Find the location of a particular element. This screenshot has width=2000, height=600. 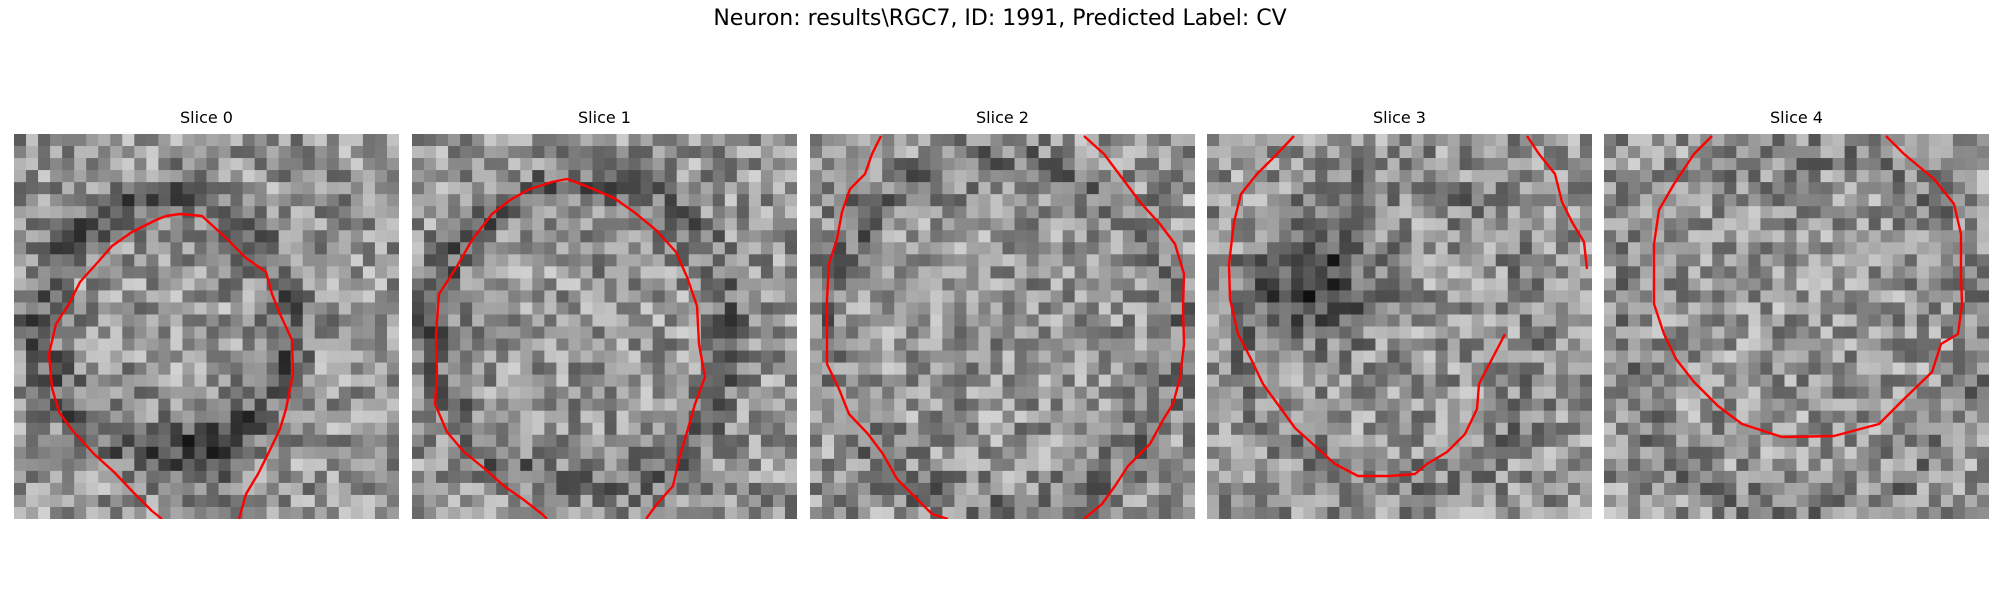

slice-title: Slice 0 is located at coordinates (206, 117).